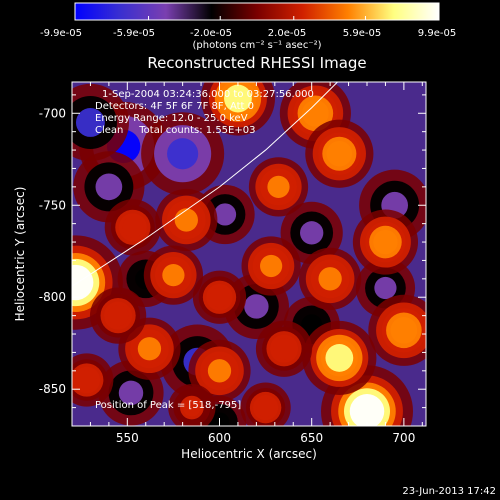 Image resolution: width=500 pixels, height=500 pixels. Describe the element at coordinates (208, 94) in the screenshot. I see `annotation-time-range: 1-Sep-2004 03:24:36.000 to 03:27:56.000` at that location.